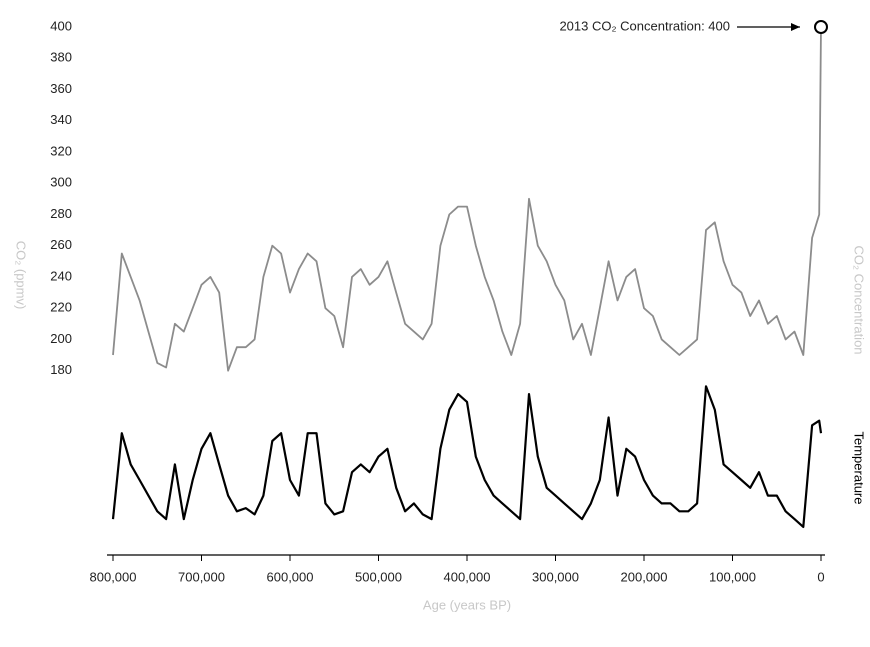 Image resolution: width=870 pixels, height=647 pixels. What do you see at coordinates (61, 57) in the screenshot?
I see `y-tick-label: 380` at bounding box center [61, 57].